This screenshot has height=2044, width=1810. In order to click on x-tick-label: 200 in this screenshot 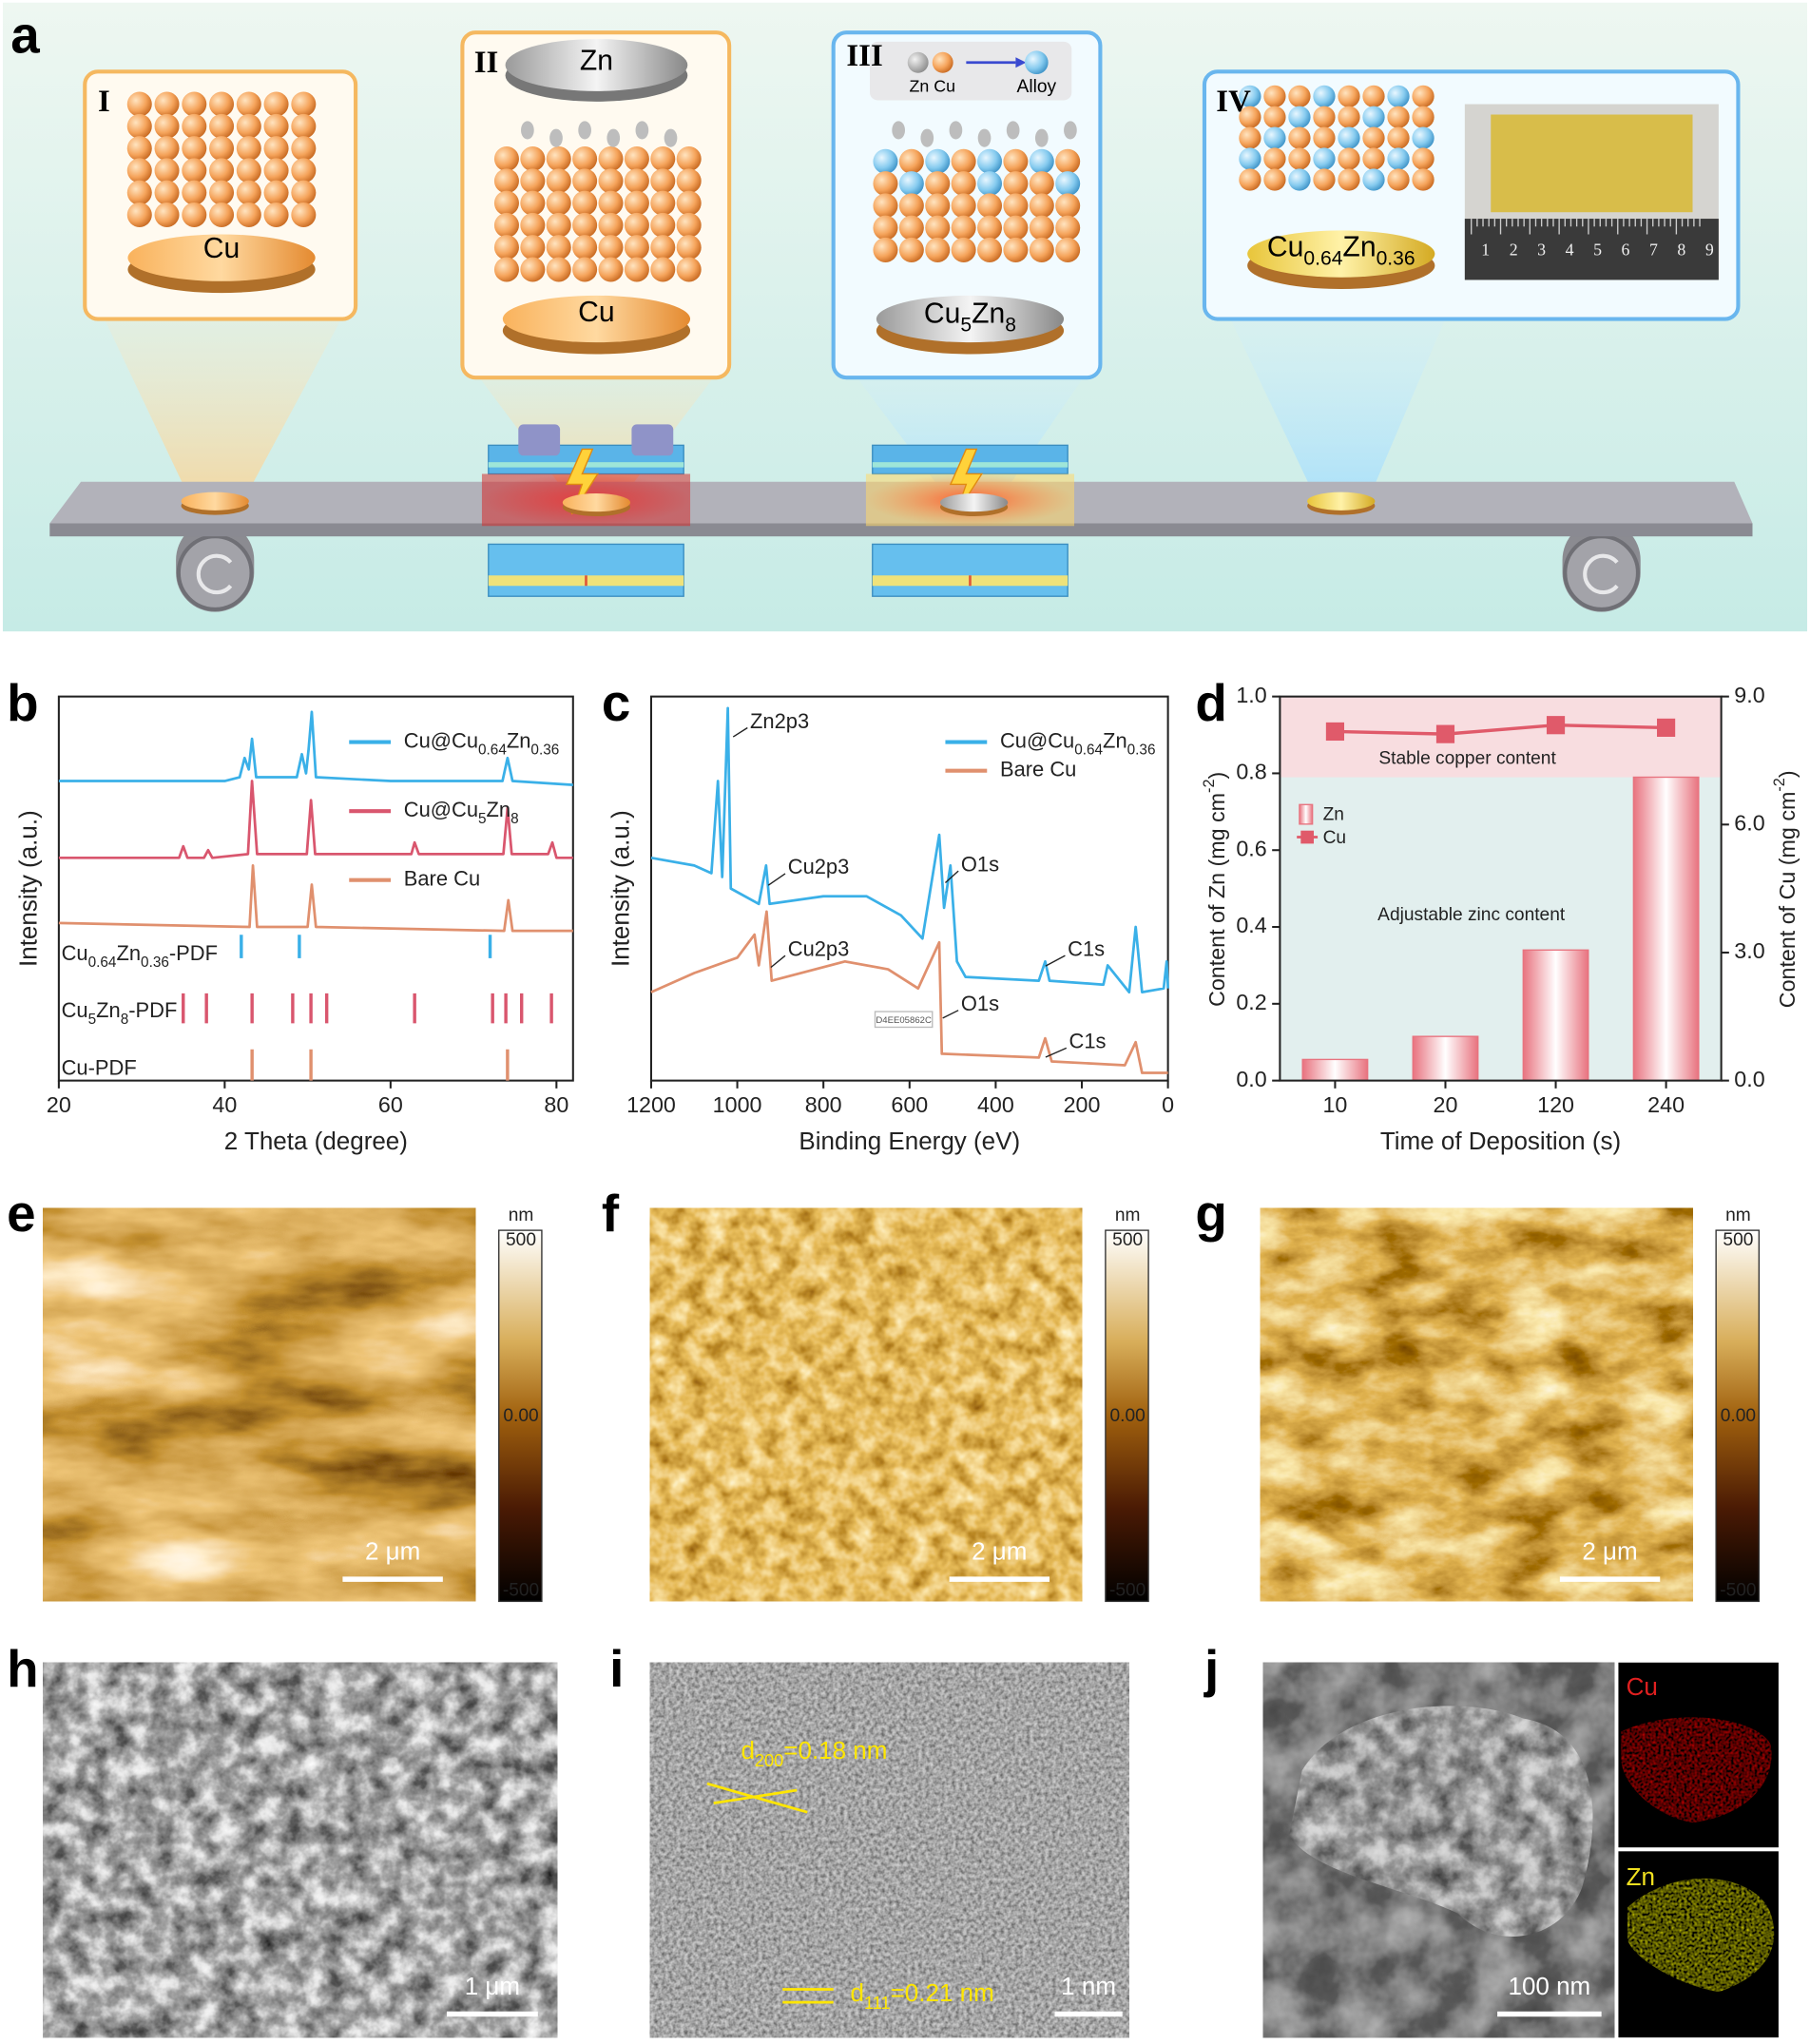, I will do `click(1082, 1104)`.